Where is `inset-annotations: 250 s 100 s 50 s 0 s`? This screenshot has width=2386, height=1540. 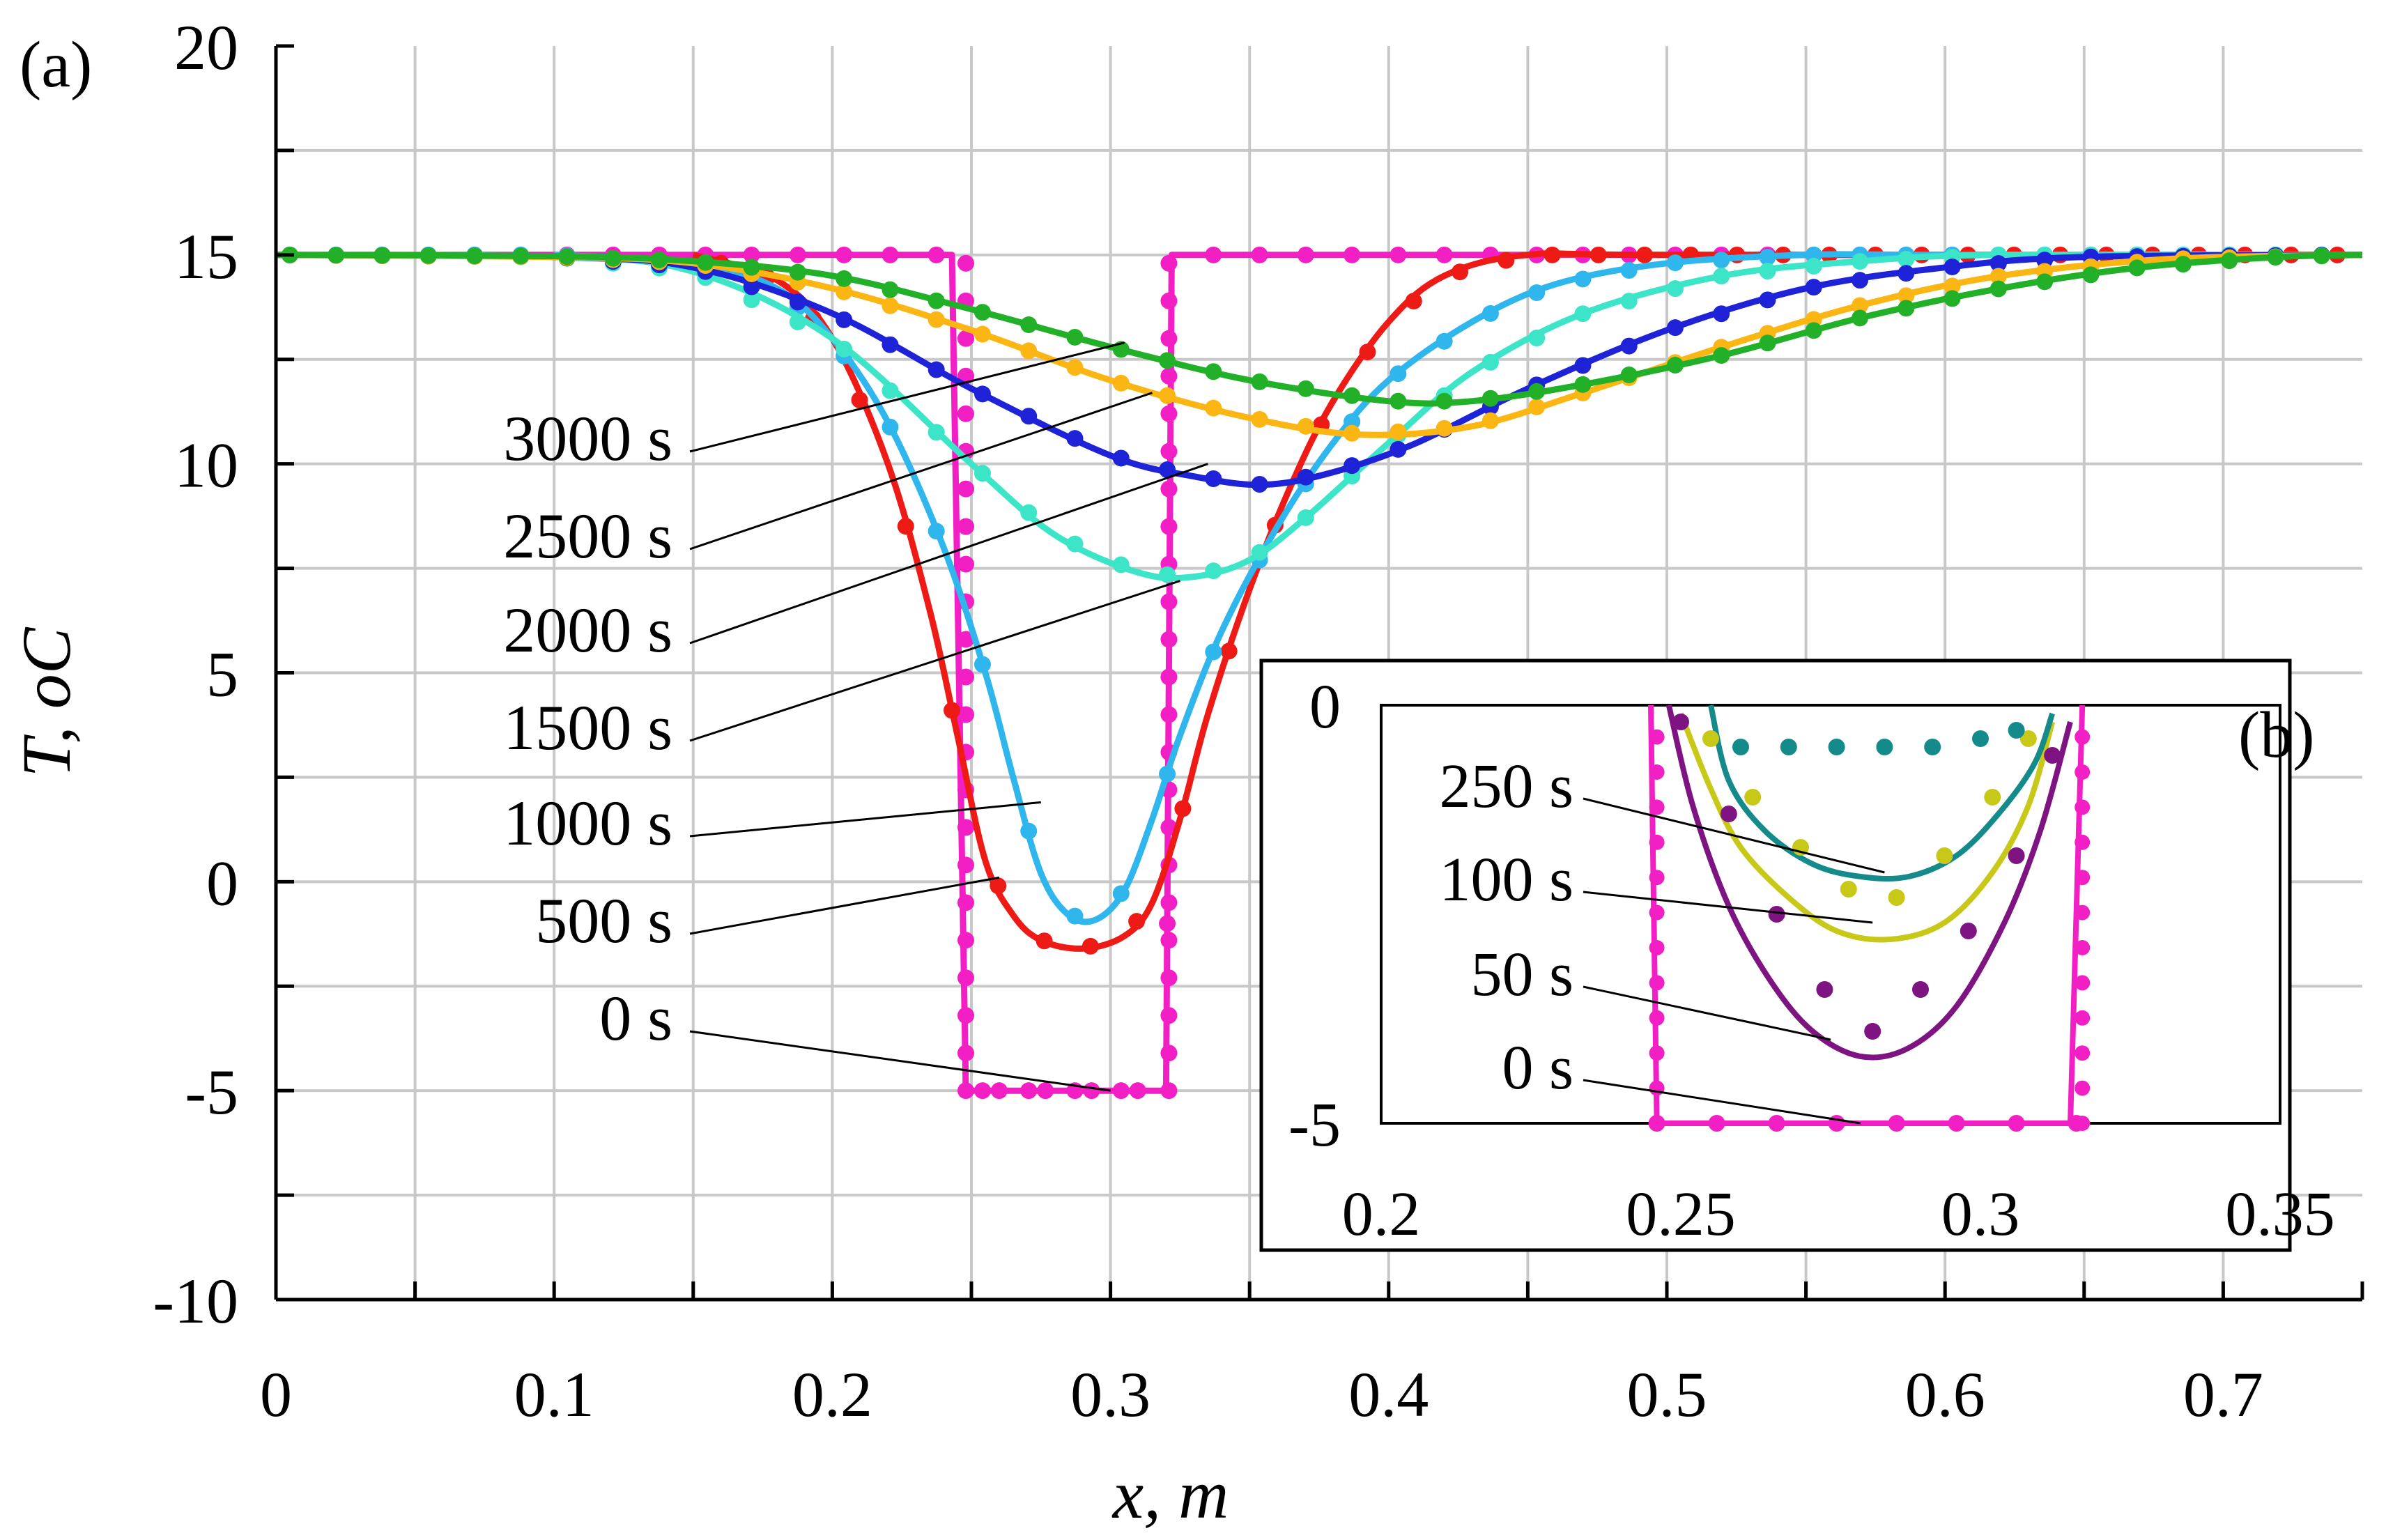 inset-annotations: 250 s 100 s 50 s 0 s is located at coordinates (1662, 938).